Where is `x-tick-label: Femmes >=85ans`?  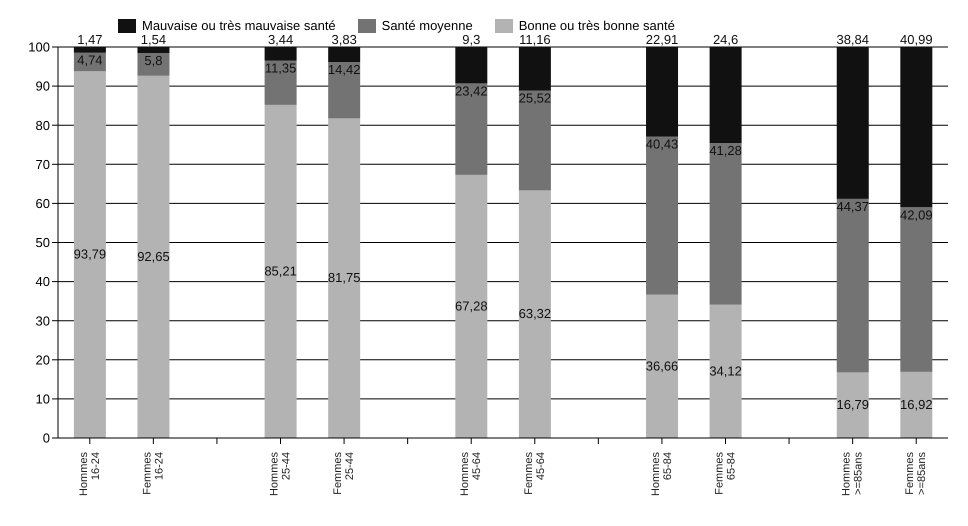 x-tick-label: Femmes >=85ans is located at coordinates (916, 473).